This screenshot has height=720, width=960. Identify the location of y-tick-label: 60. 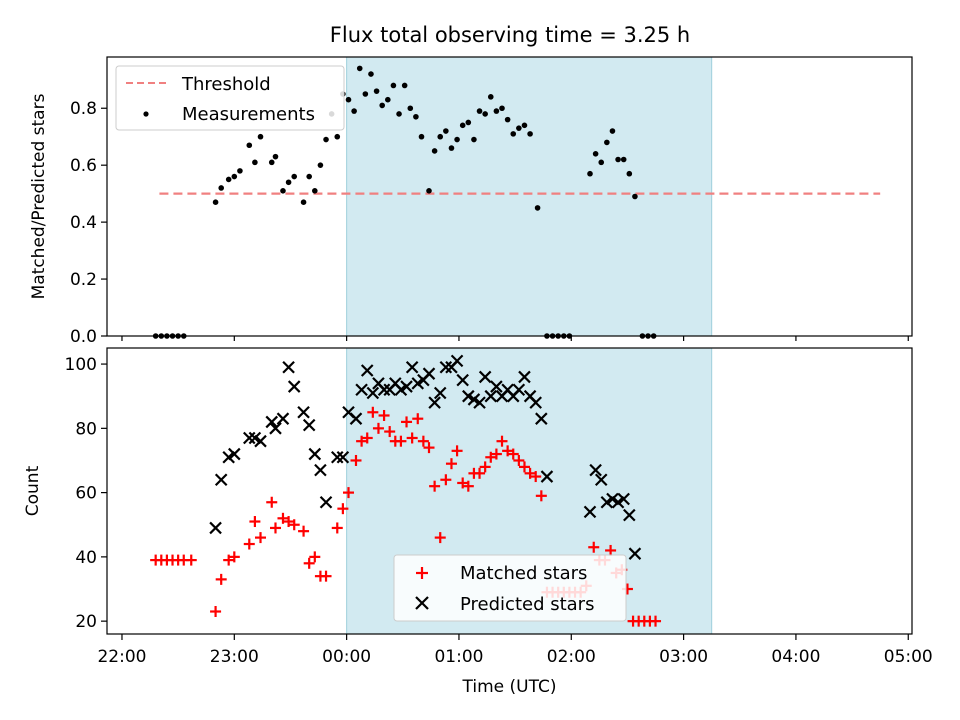
(86, 494).